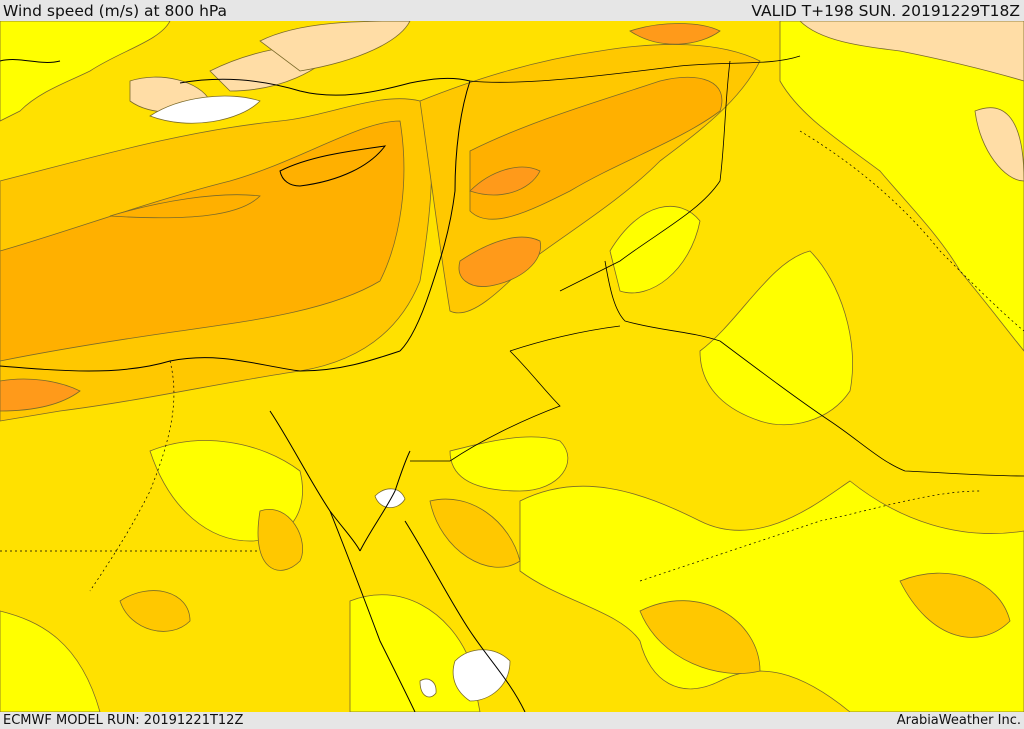 Image resolution: width=1024 pixels, height=729 pixels. I want to click on moderate-area-se, so click(700, 637).